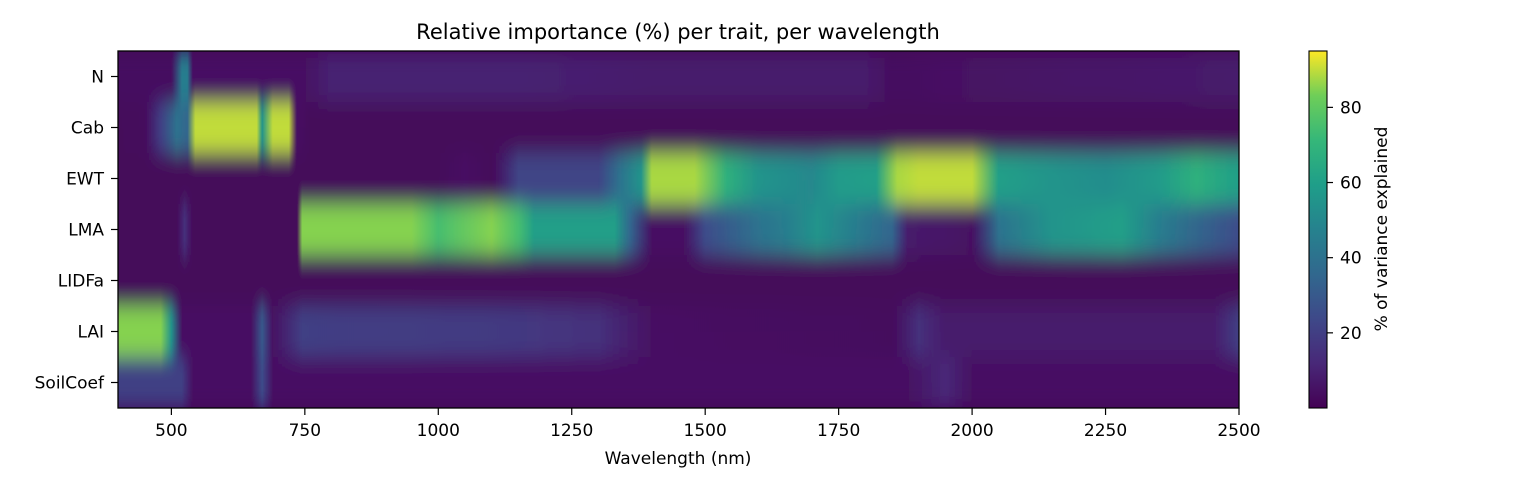 This screenshot has height=490, width=1540. What do you see at coordinates (1238, 431) in the screenshot?
I see `x-tick-label: 2500` at bounding box center [1238, 431].